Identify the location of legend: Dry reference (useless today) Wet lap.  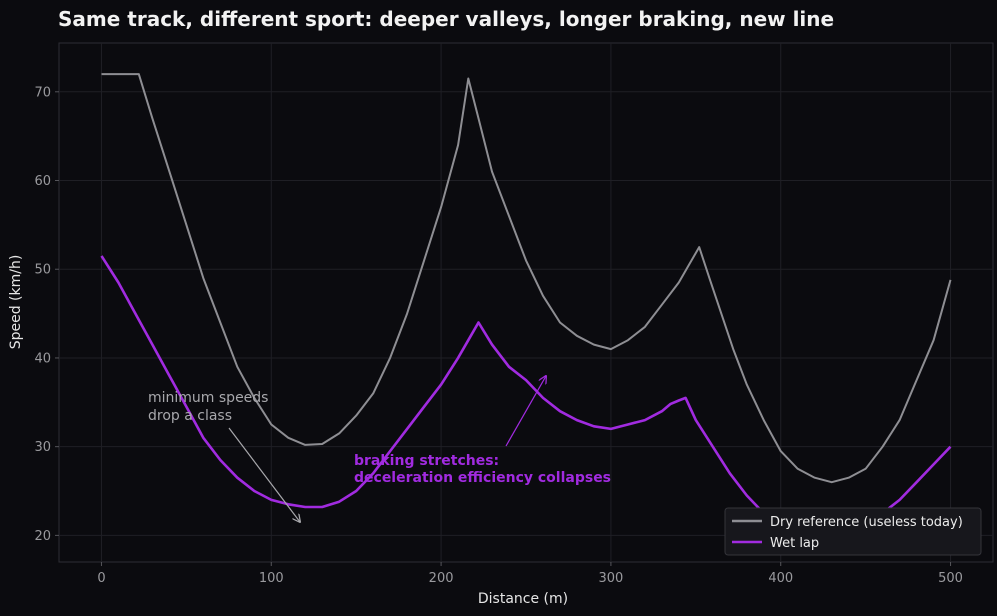
(853, 531).